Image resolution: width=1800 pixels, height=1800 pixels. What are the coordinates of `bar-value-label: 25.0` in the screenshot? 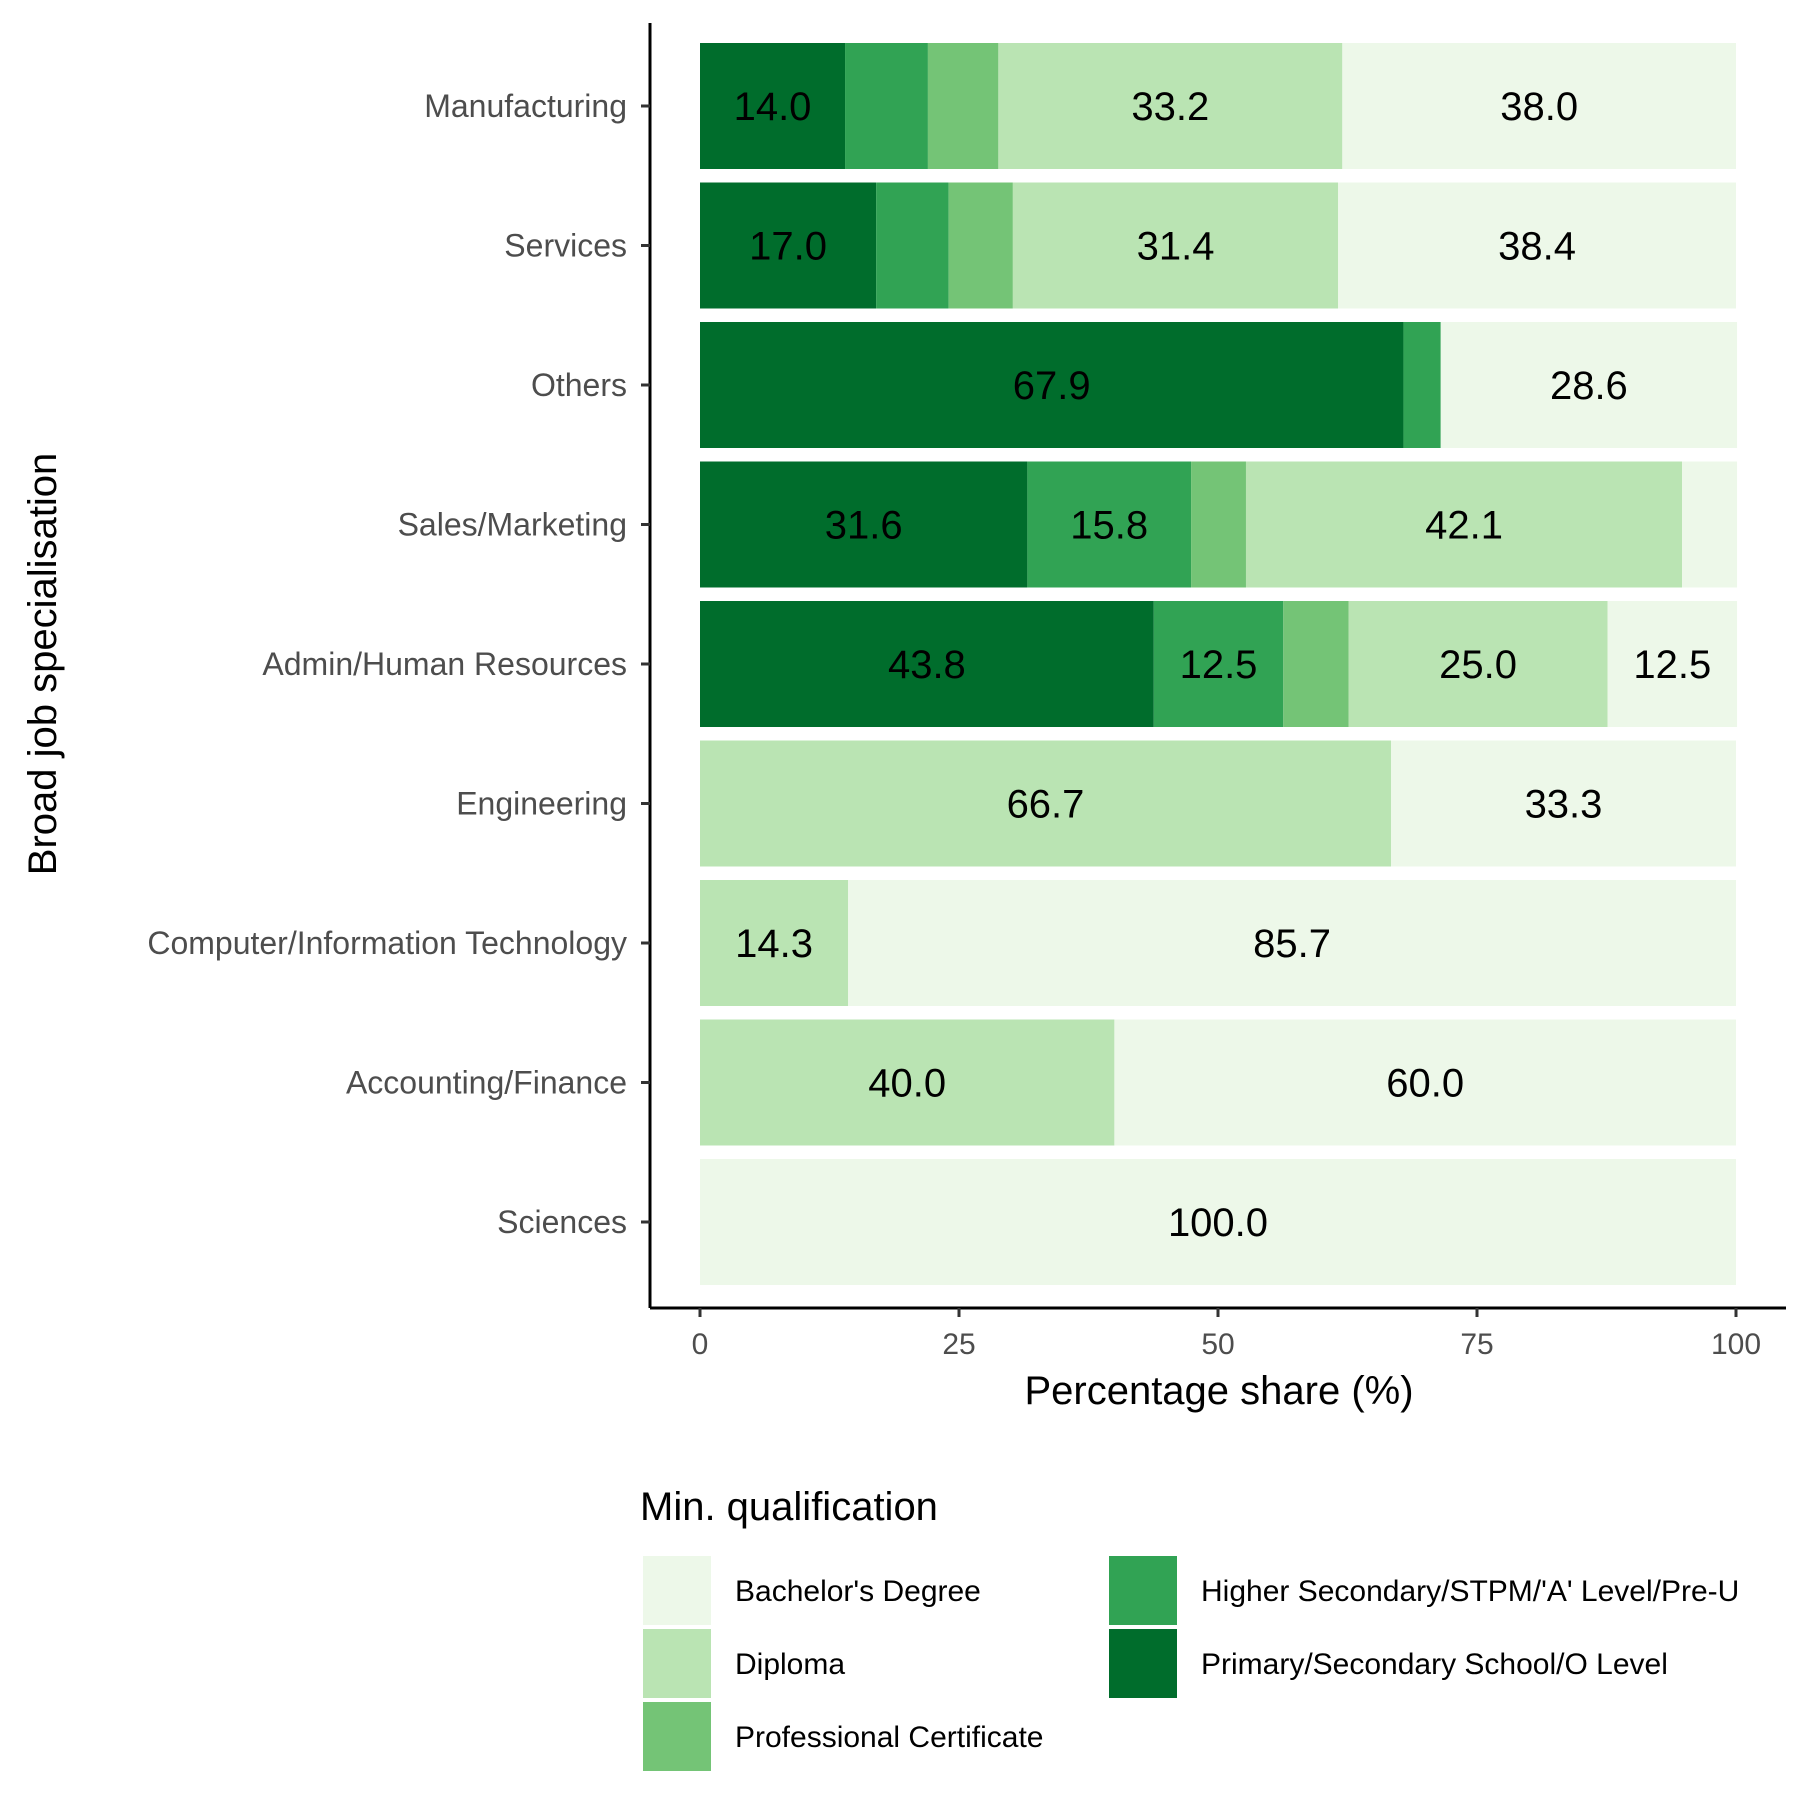 It's located at (1478, 665).